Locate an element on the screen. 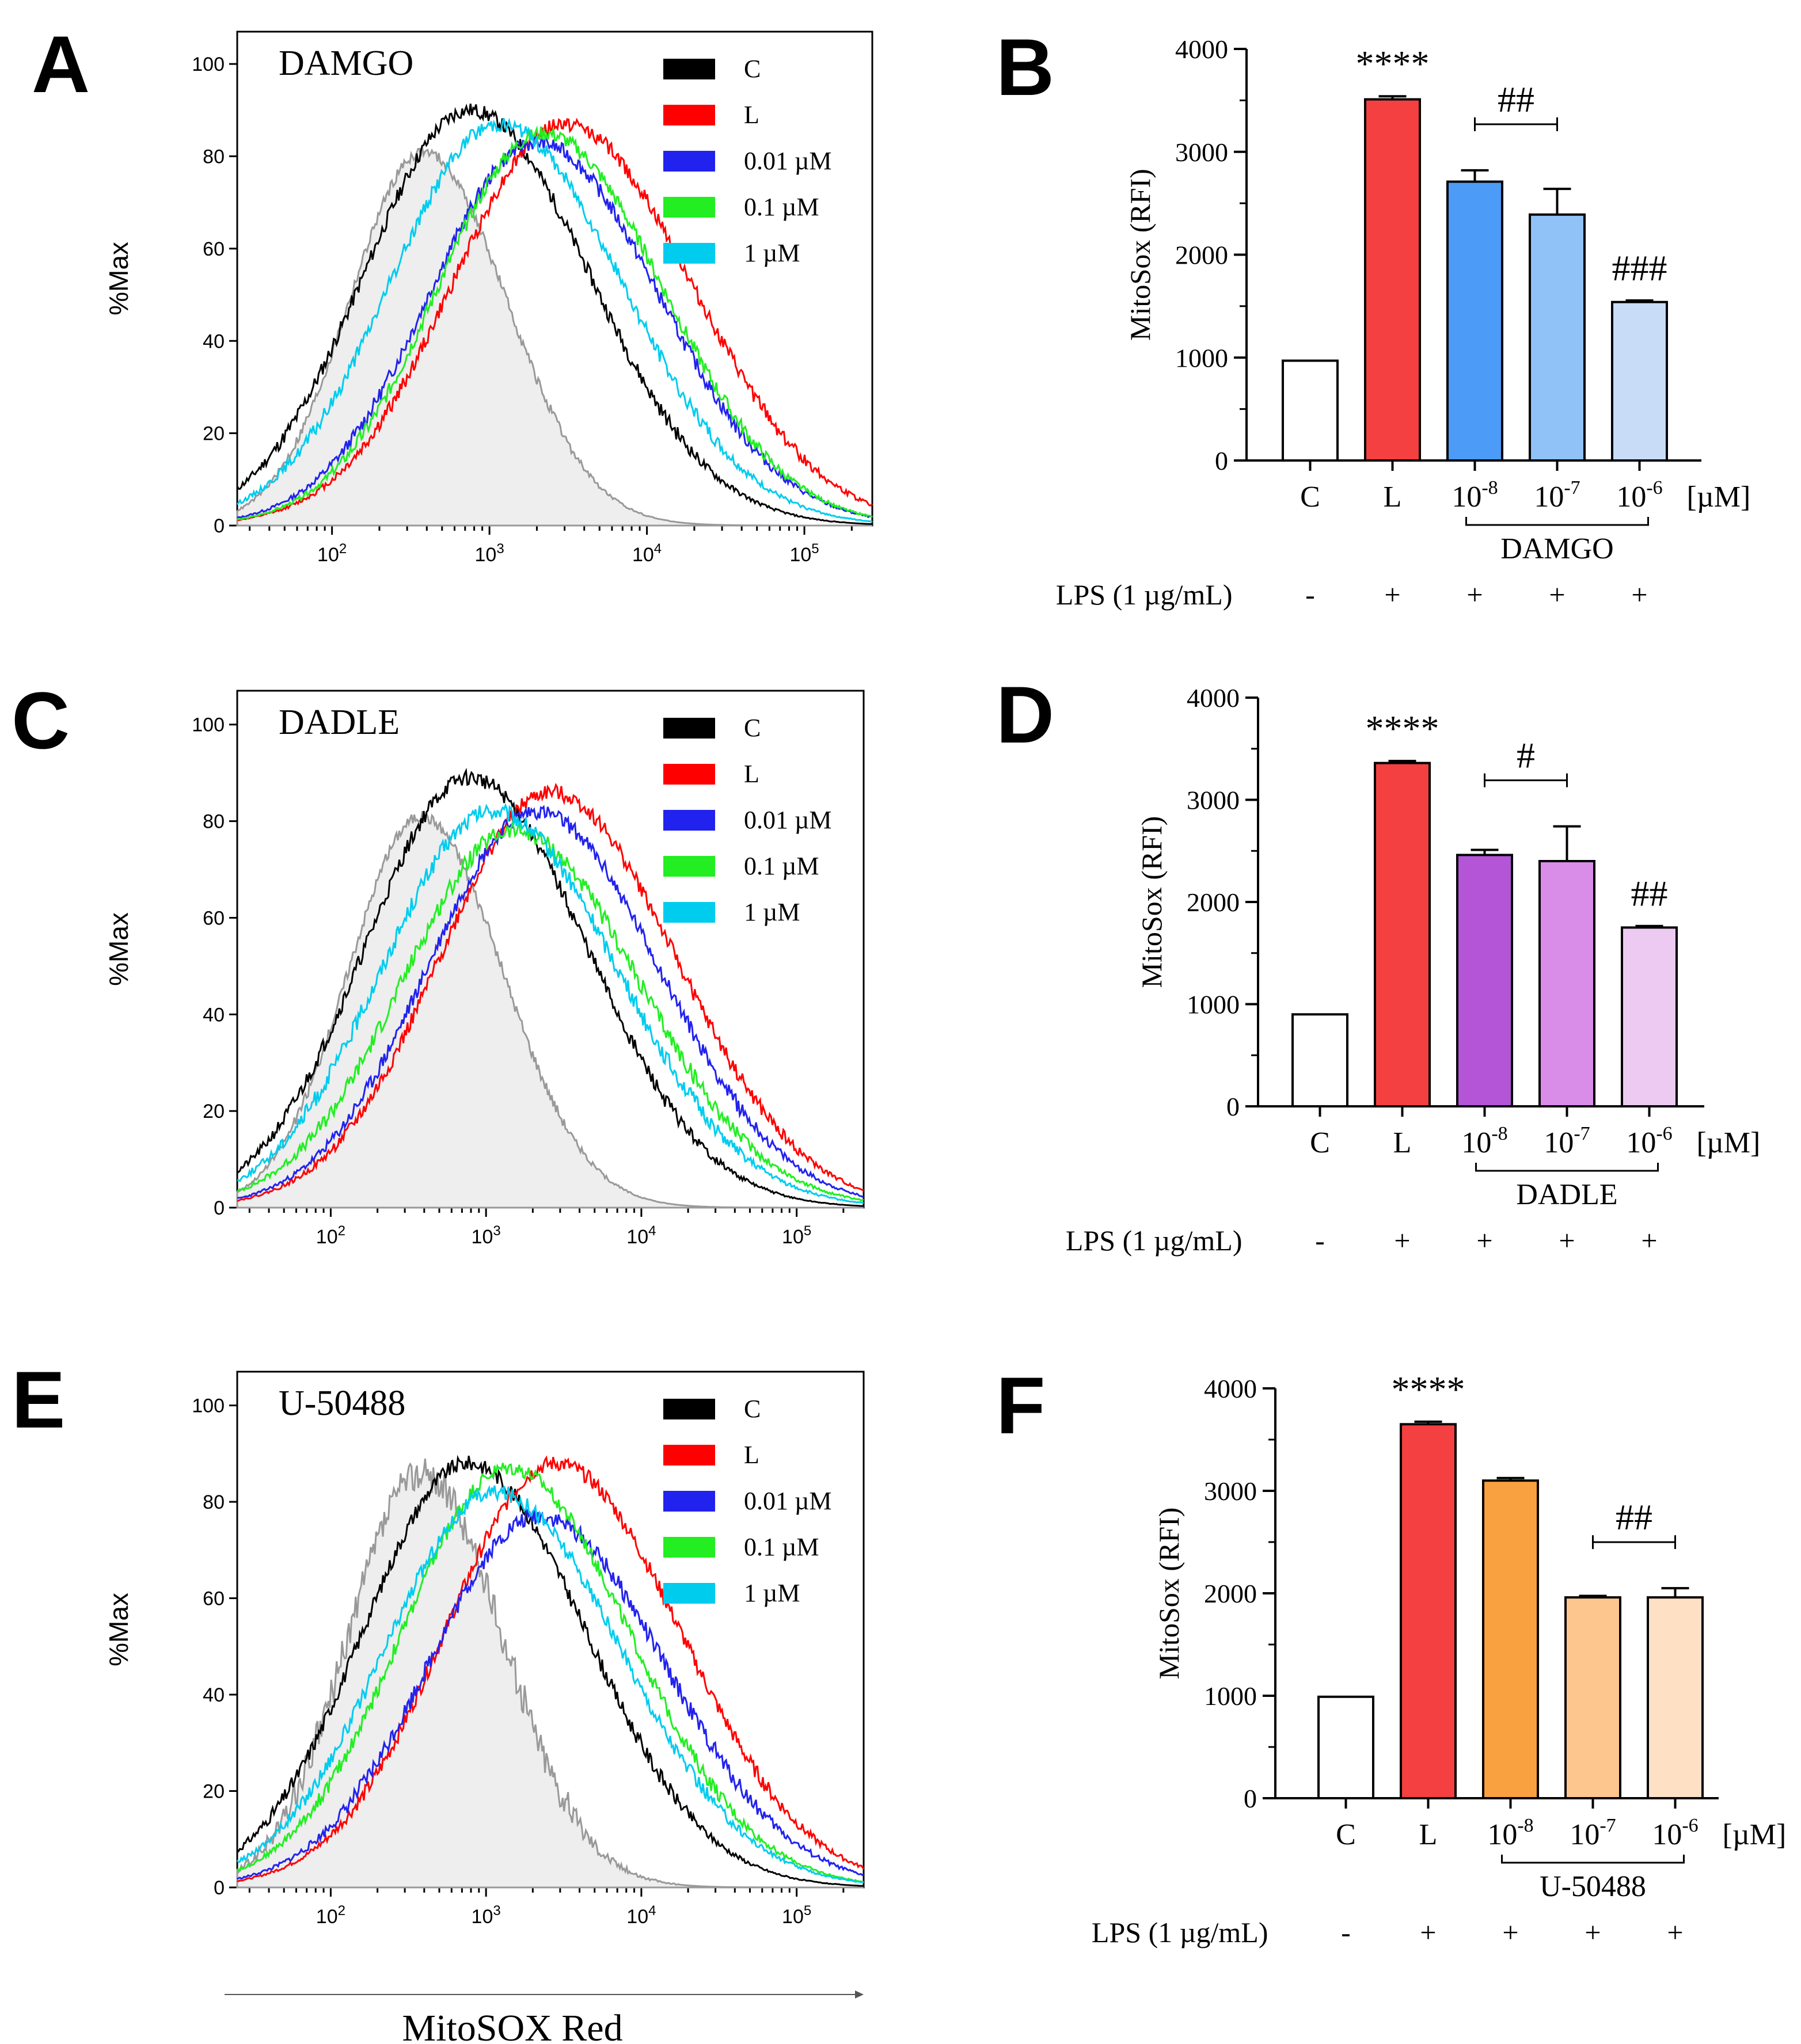  panel-label-C: C is located at coordinates (41, 720).